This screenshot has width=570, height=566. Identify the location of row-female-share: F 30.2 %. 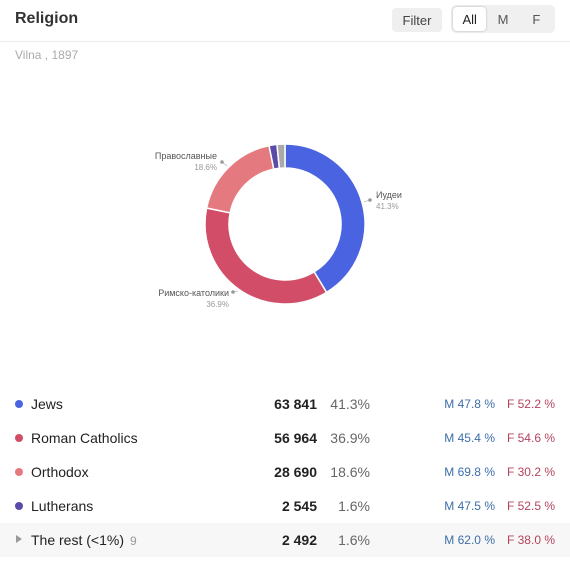
(530, 472).